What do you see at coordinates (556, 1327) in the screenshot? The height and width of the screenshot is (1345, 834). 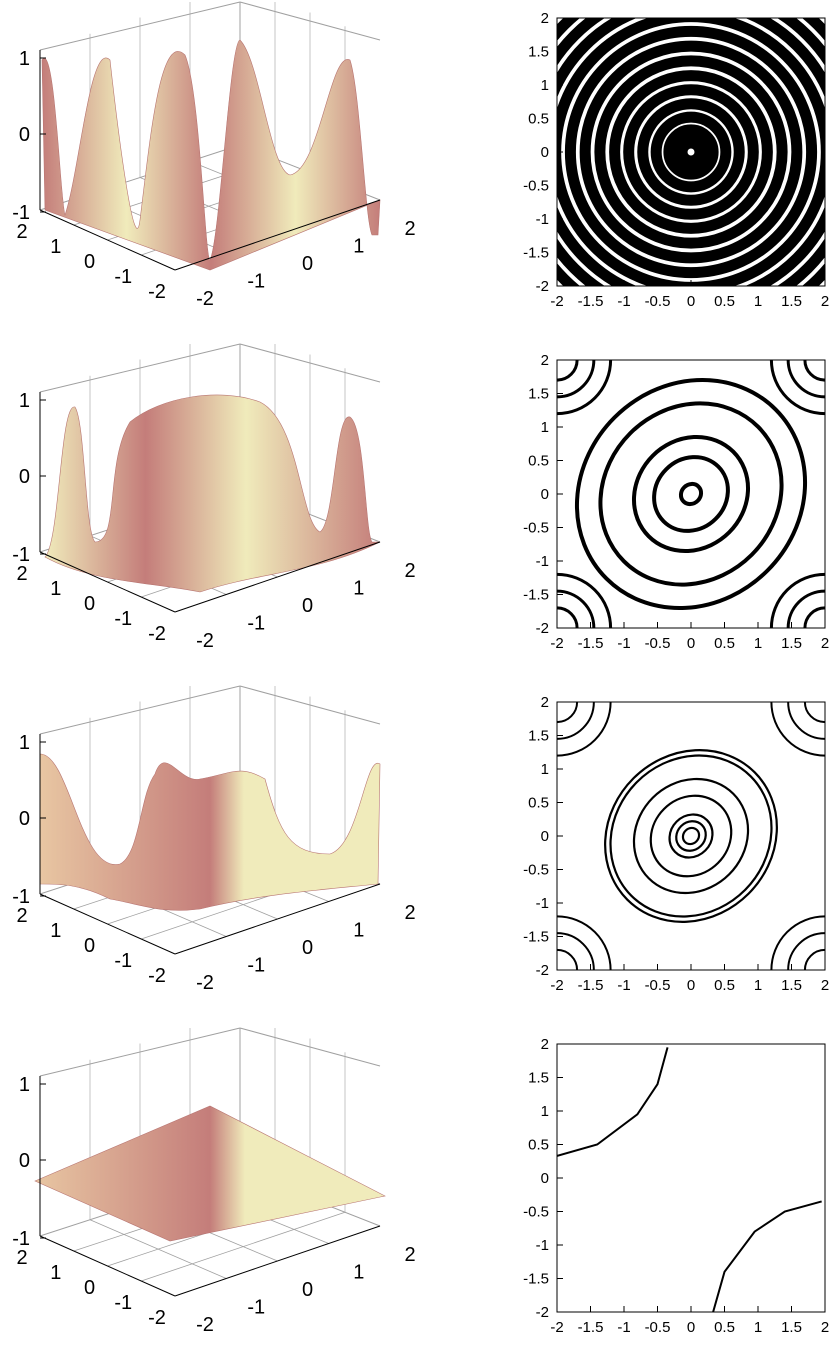 I see `x-tick-label: -2` at bounding box center [556, 1327].